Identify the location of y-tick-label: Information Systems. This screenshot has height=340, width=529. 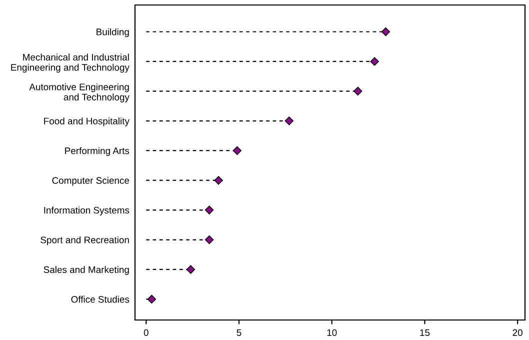
(87, 211).